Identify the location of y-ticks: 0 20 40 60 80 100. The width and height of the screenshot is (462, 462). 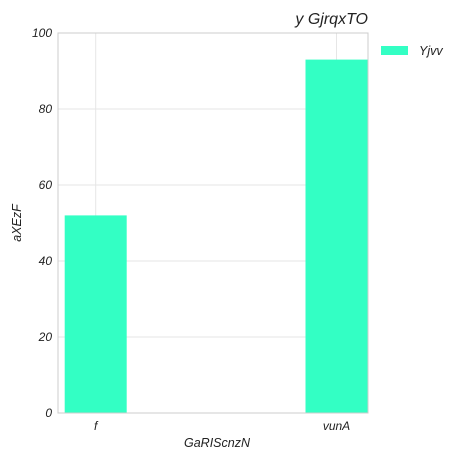
(42, 223).